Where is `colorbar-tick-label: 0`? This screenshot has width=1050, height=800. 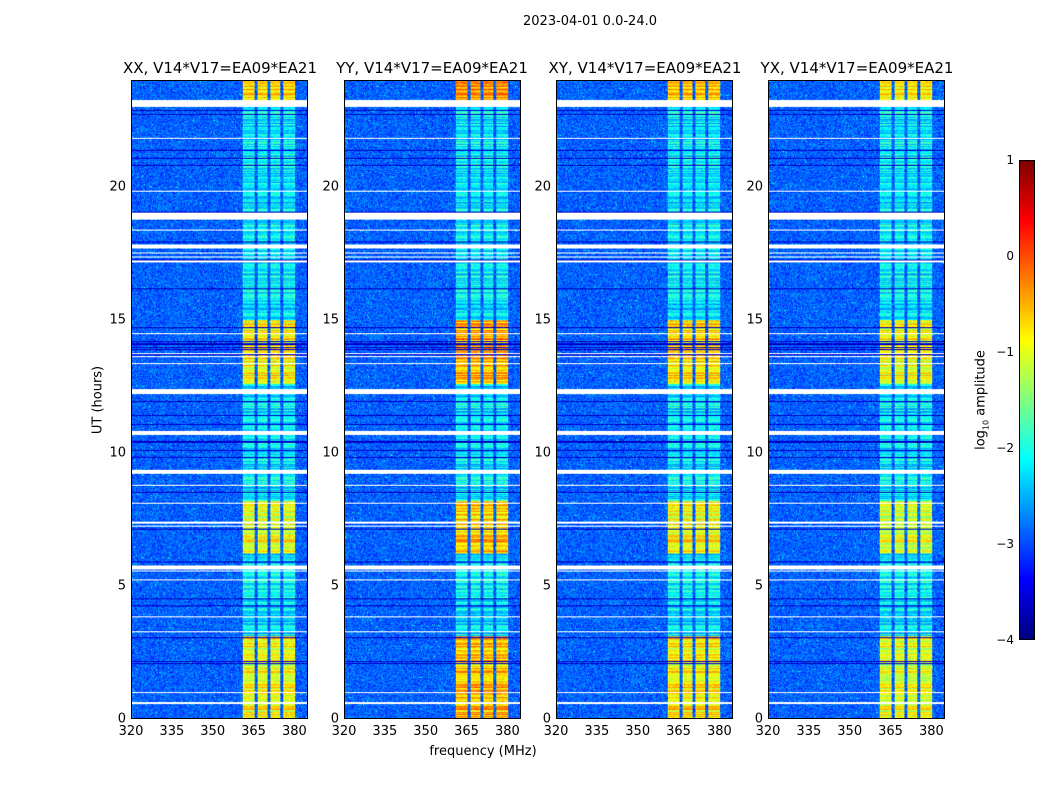
colorbar-tick-label: 0 is located at coordinates (1010, 256).